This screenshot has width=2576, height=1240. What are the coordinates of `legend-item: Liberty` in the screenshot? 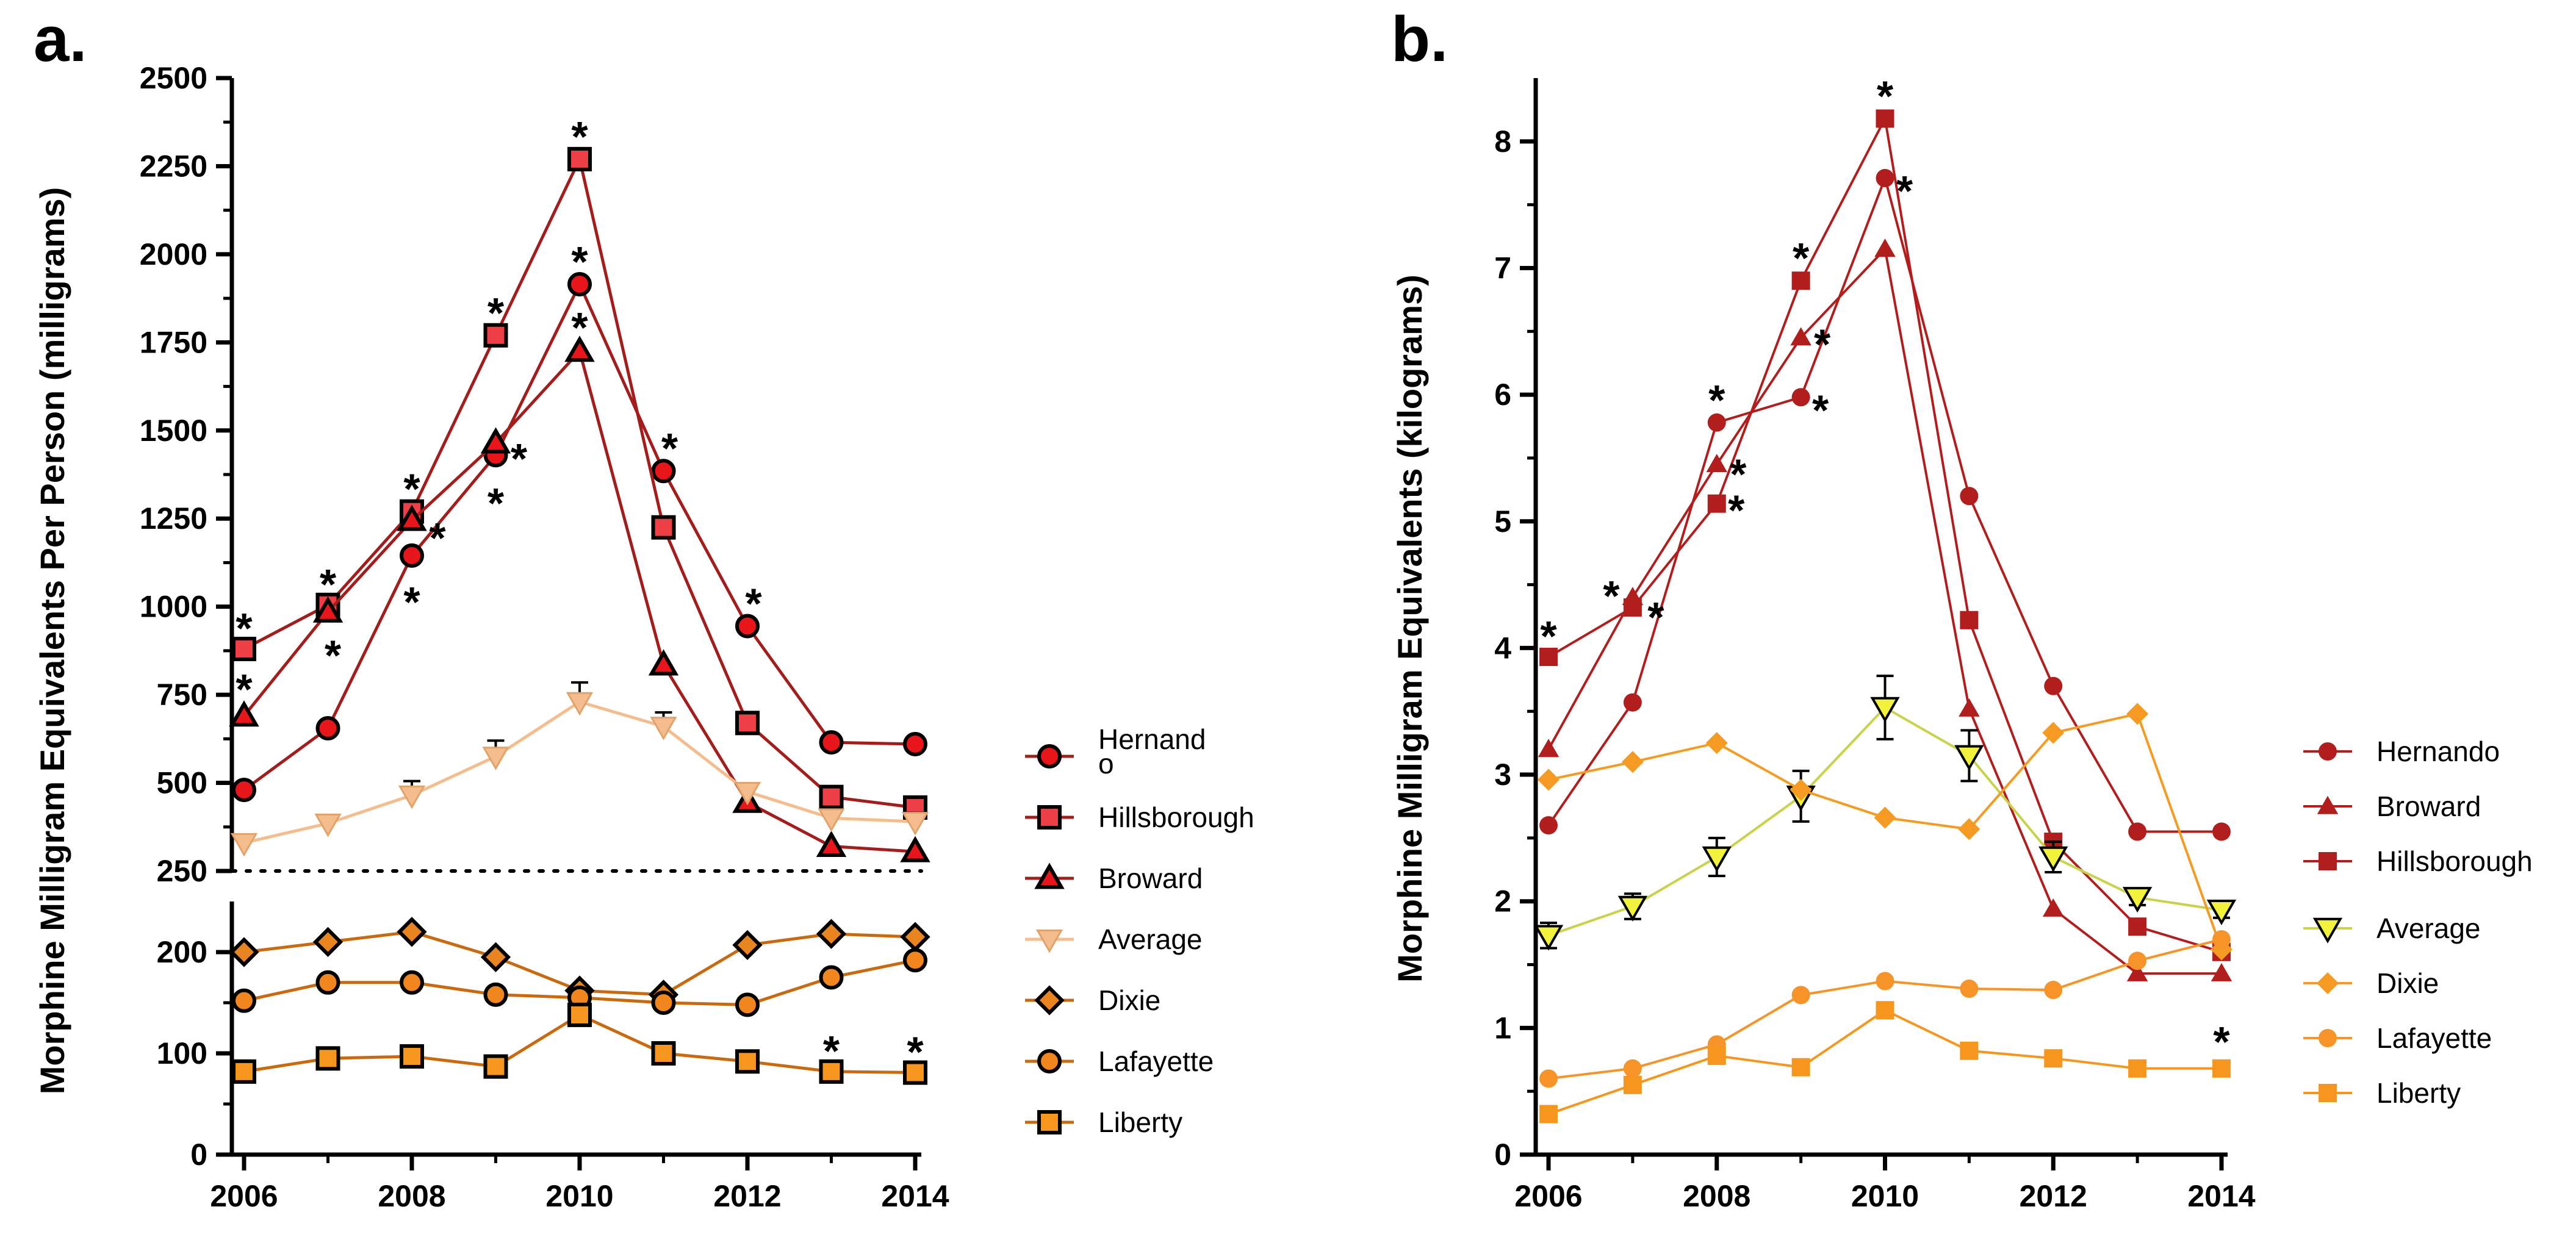 It's located at (1103, 1122).